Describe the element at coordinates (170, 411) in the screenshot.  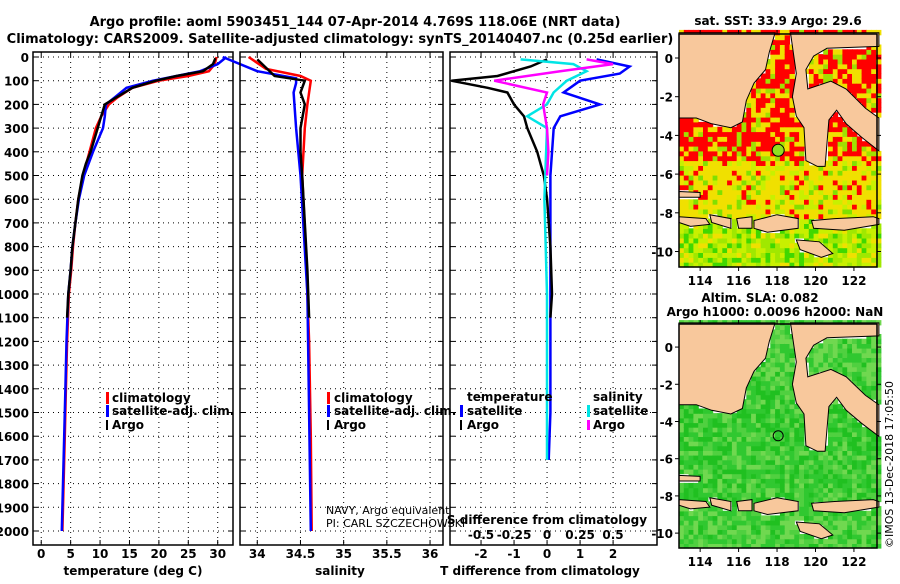
I see `temperature-legend: climatology satellite-adj. clim. Argo` at that location.